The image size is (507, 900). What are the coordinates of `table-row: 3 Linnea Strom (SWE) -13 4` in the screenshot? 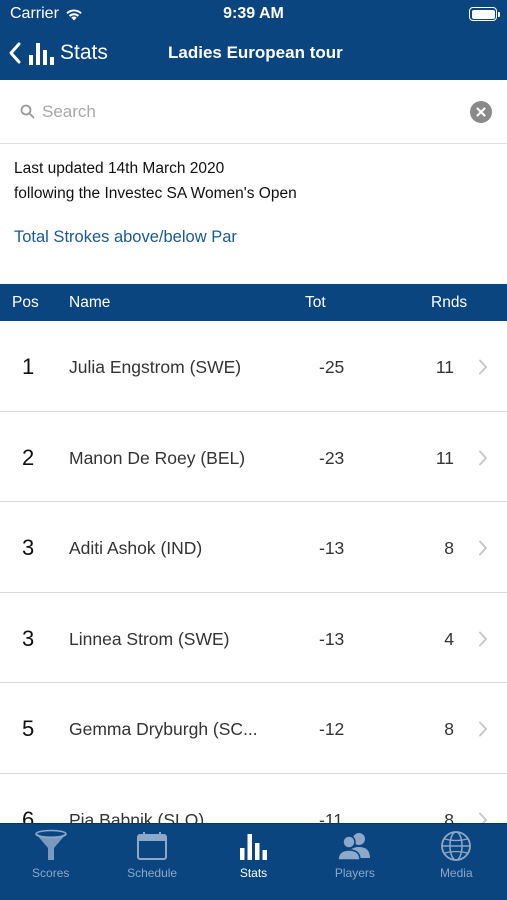 It's located at (253, 637).